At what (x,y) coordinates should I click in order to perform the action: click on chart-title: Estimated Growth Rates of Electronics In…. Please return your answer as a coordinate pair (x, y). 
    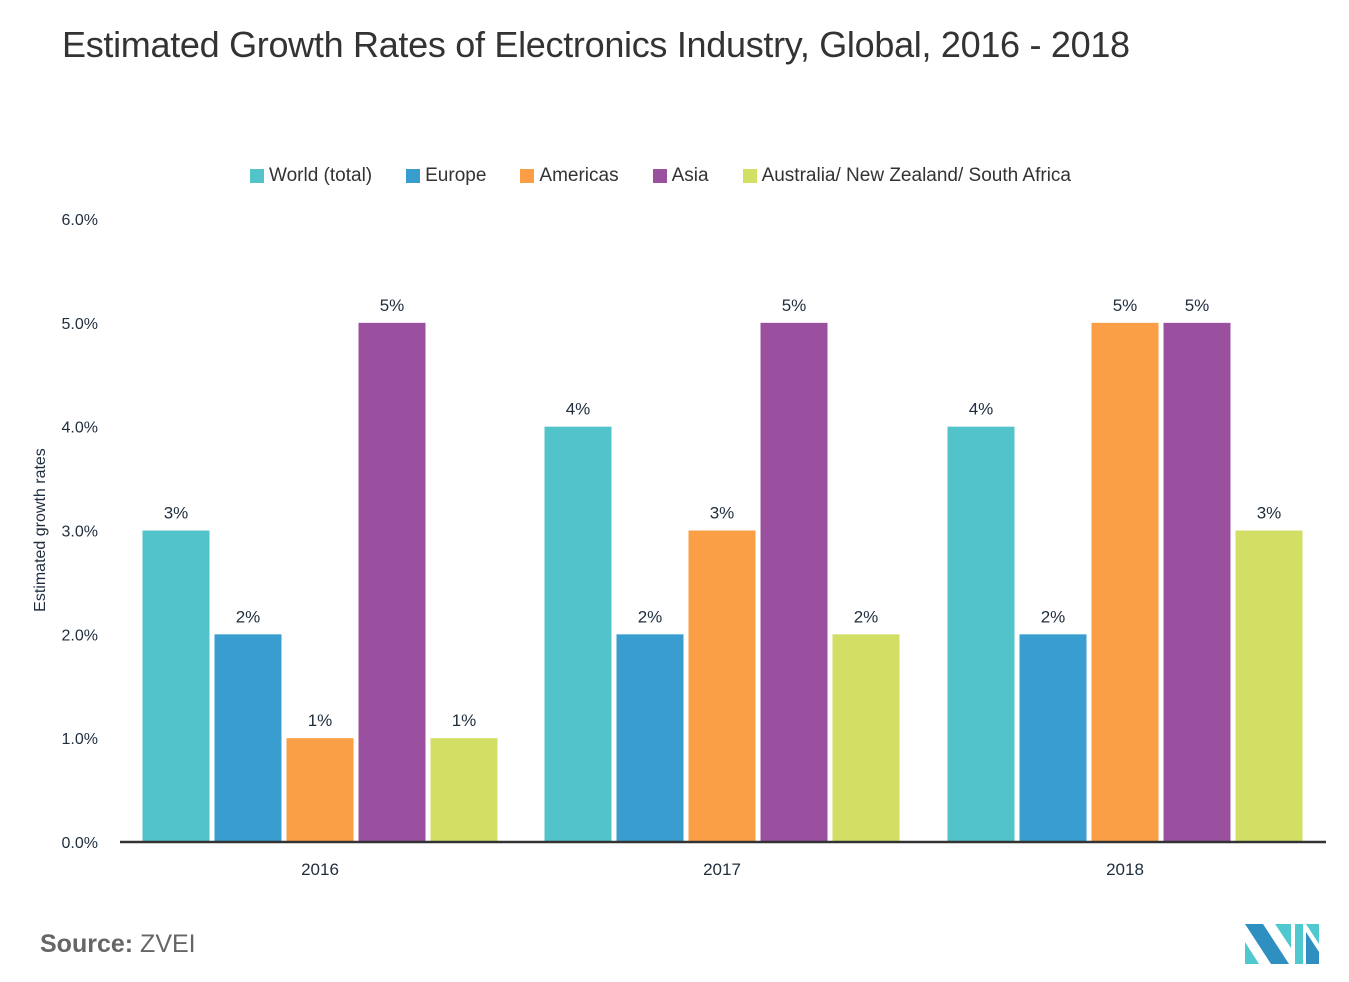
    Looking at the image, I should click on (596, 44).